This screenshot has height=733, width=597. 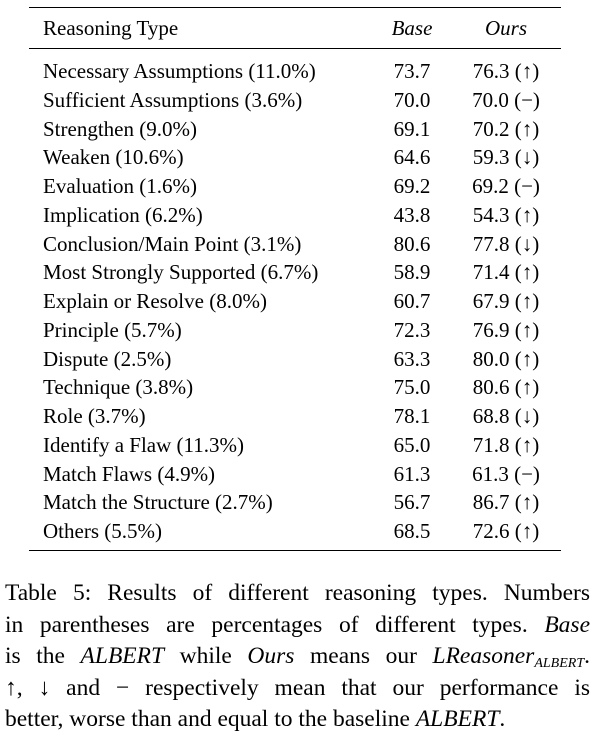 I want to click on reasoning-type: Weaken (10.6%), so click(x=113, y=157).